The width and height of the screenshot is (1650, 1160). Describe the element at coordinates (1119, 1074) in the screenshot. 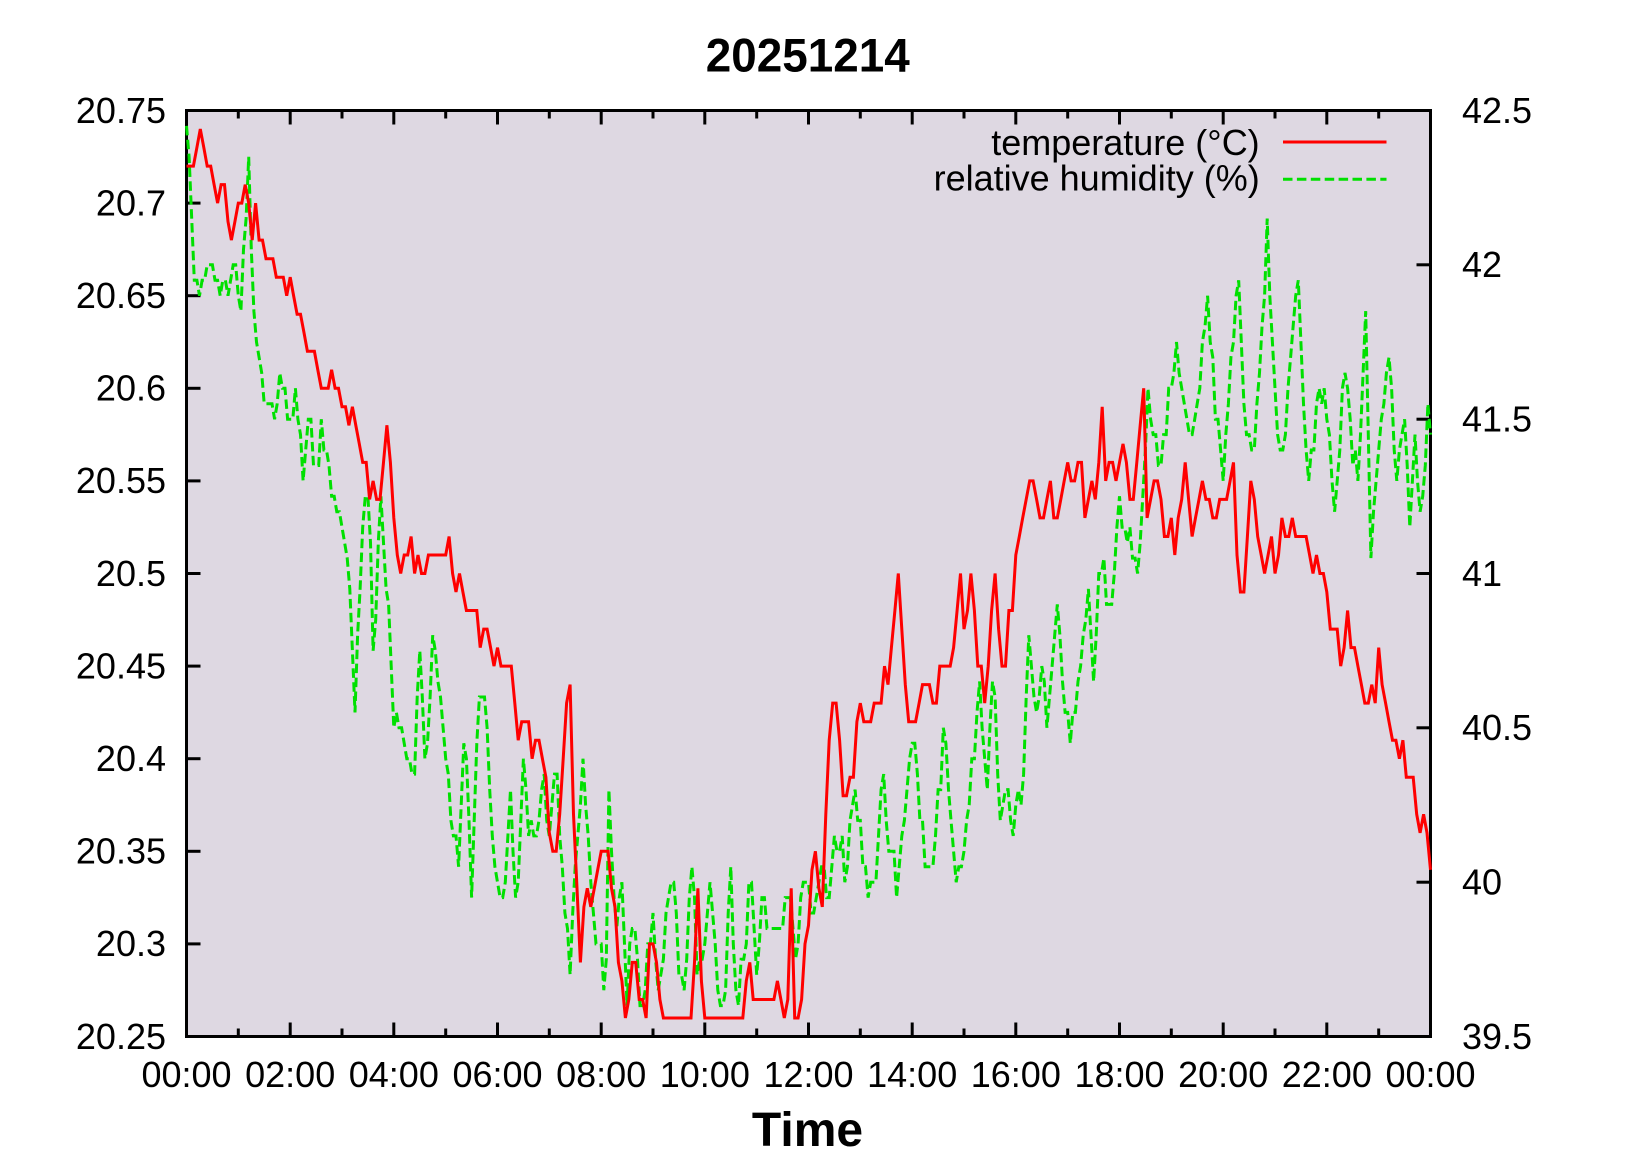

I see `svg-text: 18:00` at that location.